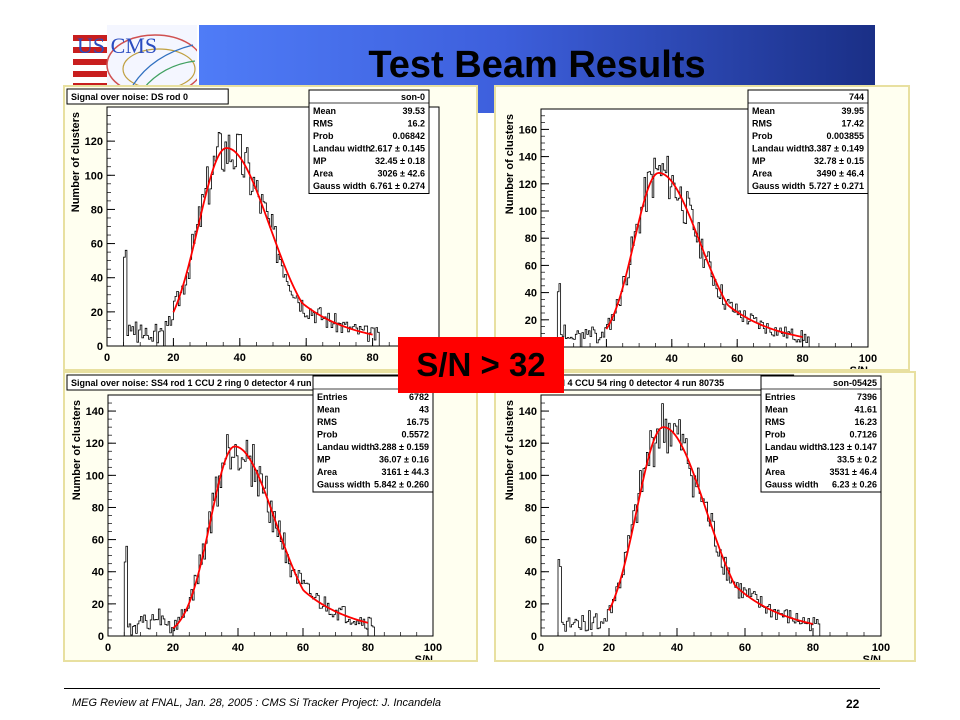  Describe the element at coordinates (780, 397) in the screenshot. I see `stats-key: Entries` at that location.